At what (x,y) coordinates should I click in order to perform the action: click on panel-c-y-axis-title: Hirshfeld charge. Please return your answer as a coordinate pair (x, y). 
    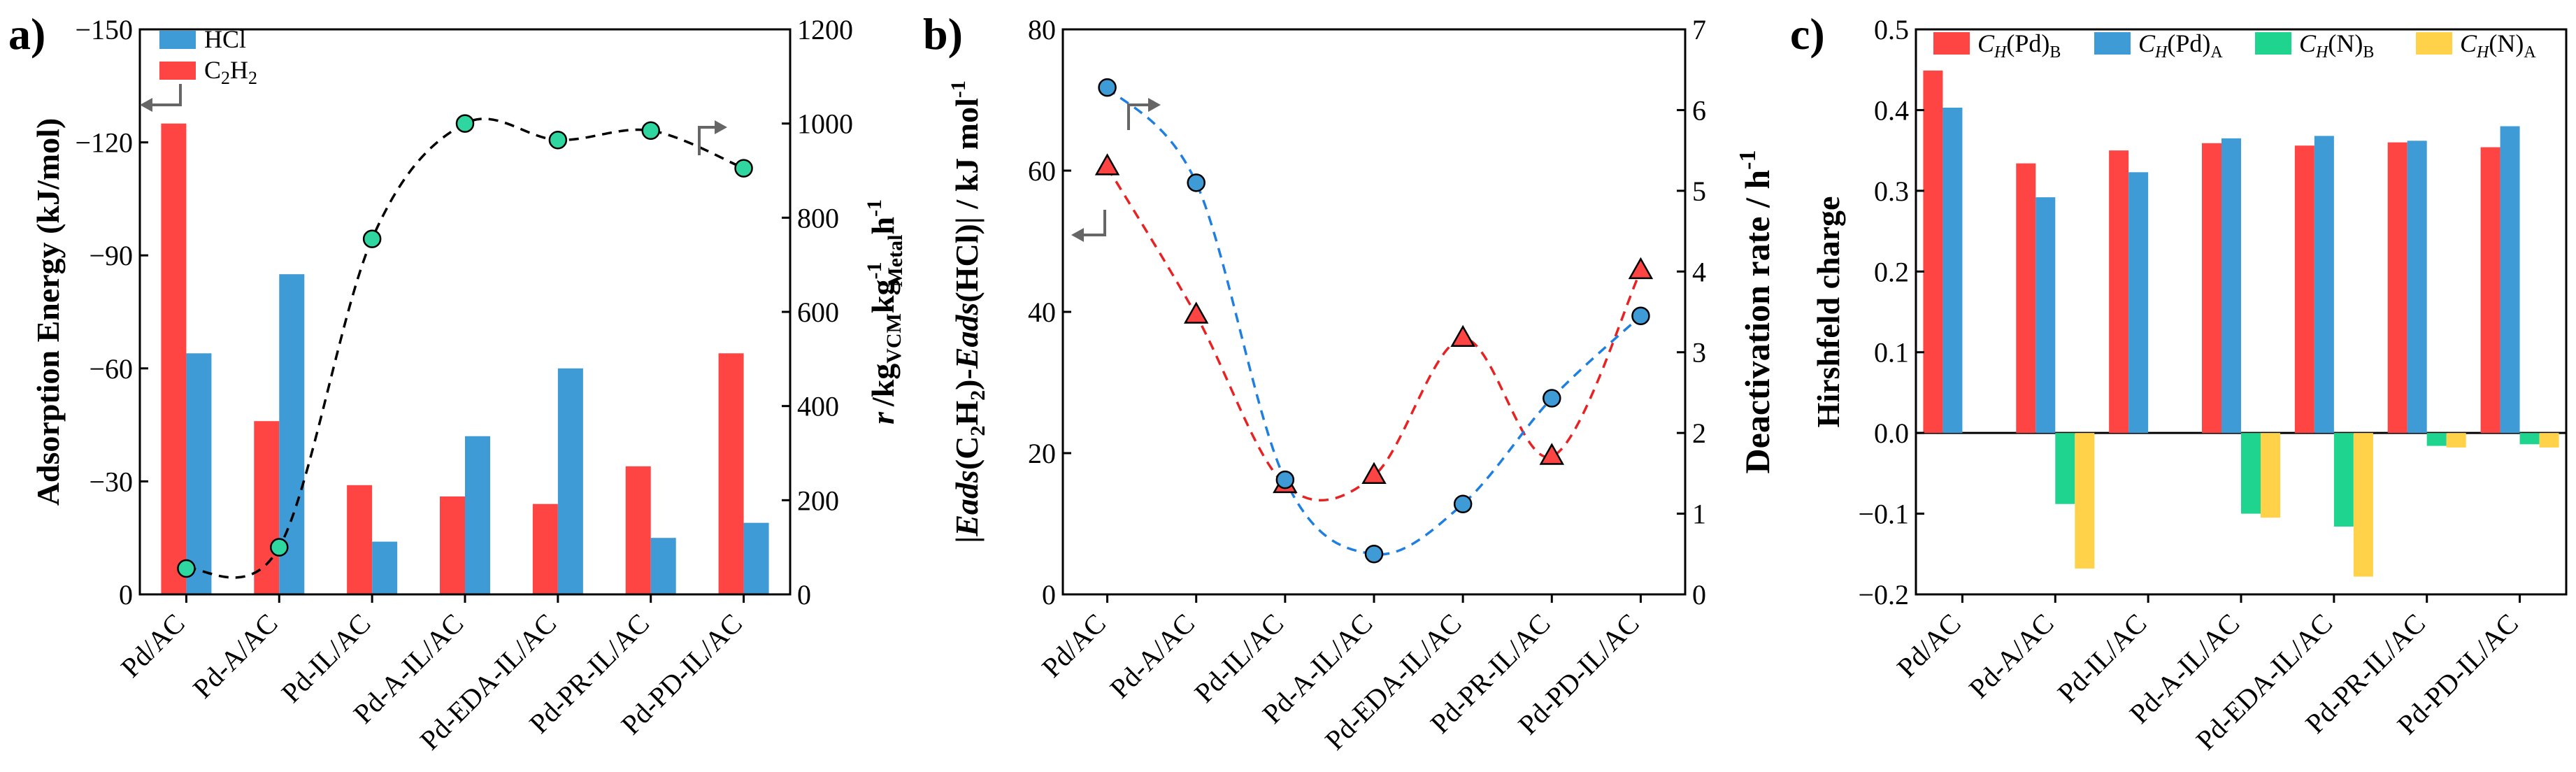
    Looking at the image, I should click on (1828, 312).